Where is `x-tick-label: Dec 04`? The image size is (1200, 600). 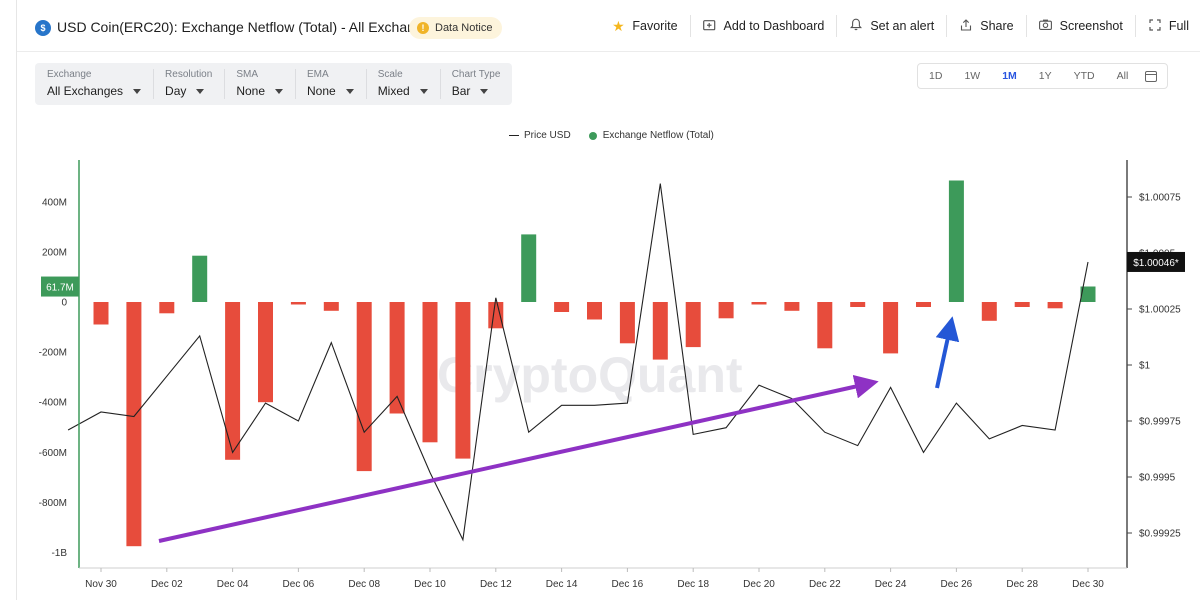 x-tick-label: Dec 04 is located at coordinates (233, 584).